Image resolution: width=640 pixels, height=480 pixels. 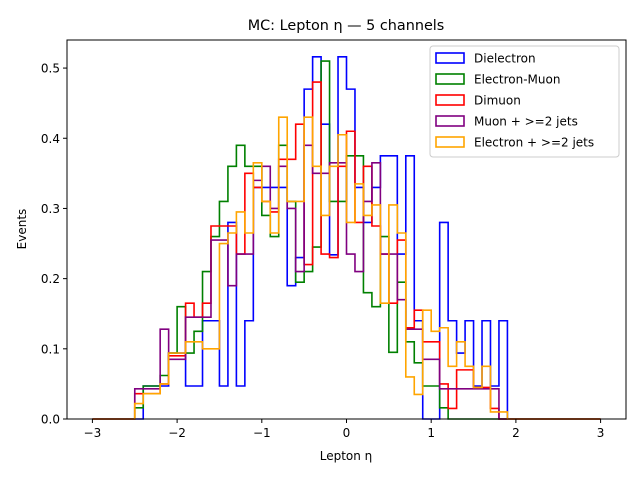 I want to click on legend-label: Muon + >=2 jets, so click(x=526, y=122).